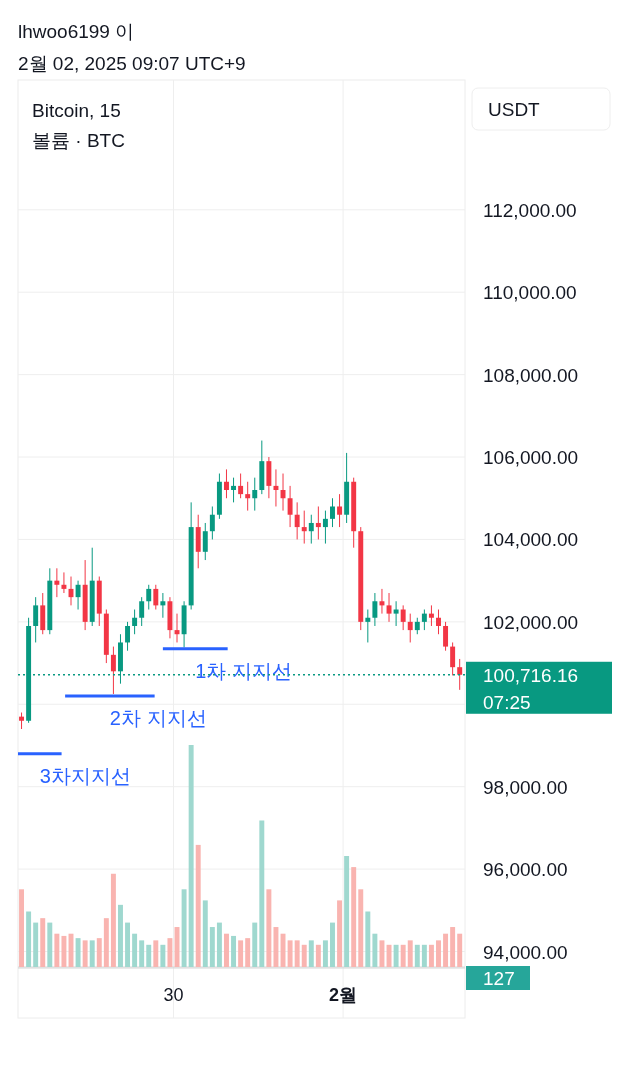  Describe the element at coordinates (173, 995) in the screenshot. I see `x-tick-label: 30` at that location.